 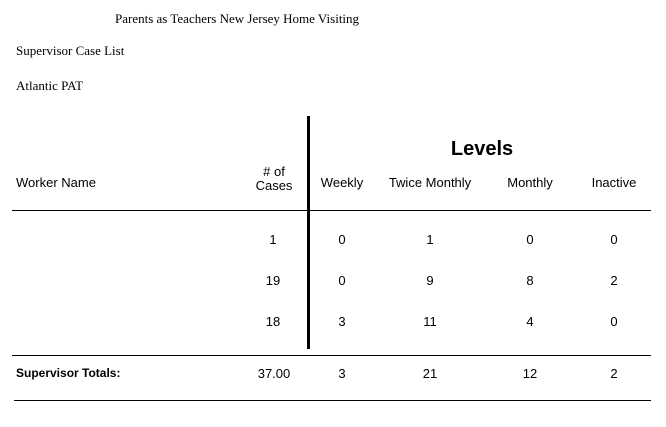 I want to click on row-twice-monthly: 1, so click(x=430, y=239).